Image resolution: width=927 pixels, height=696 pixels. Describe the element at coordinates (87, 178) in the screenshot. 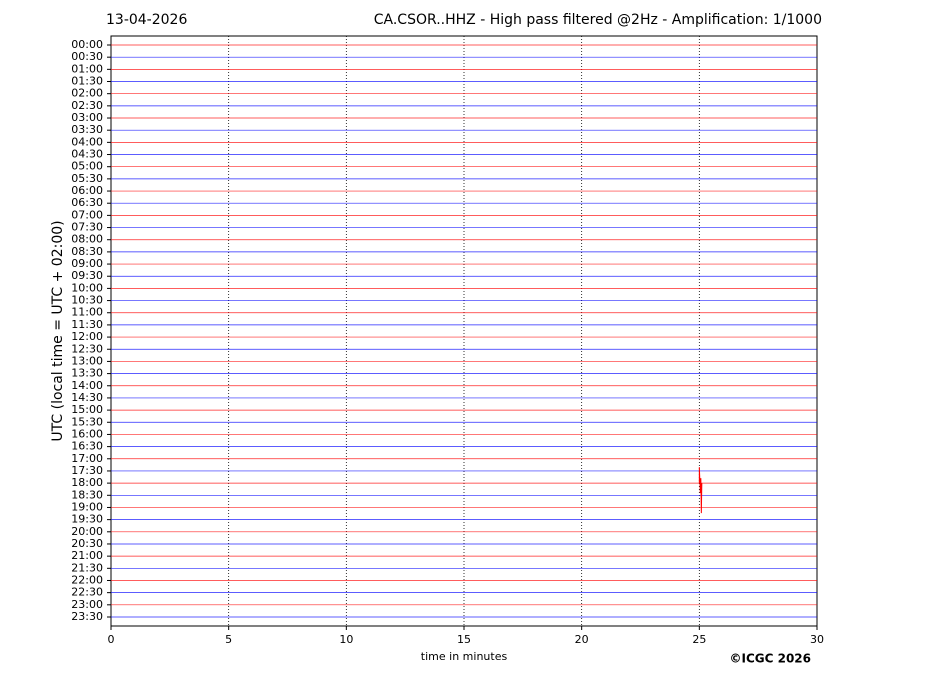

I see `y-tick-label: 05:30` at that location.